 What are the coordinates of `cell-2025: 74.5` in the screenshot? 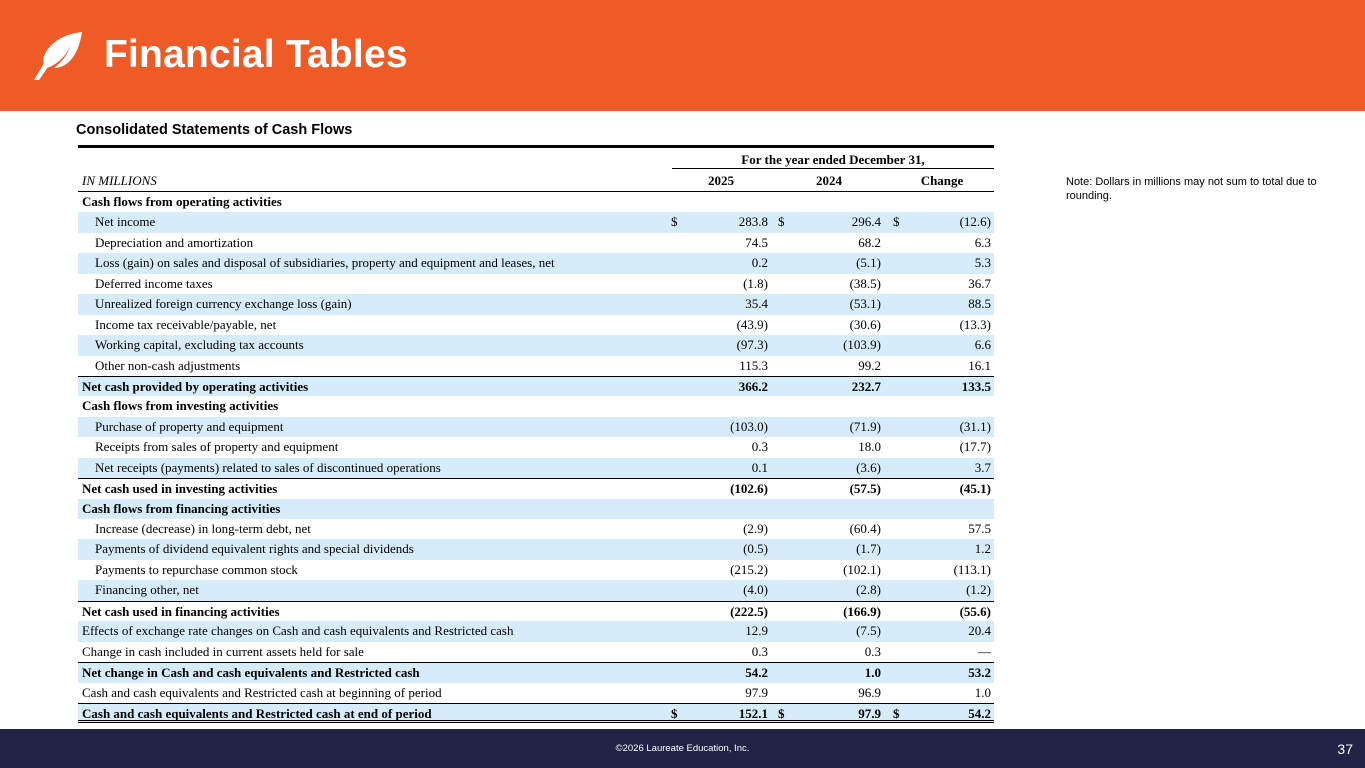 It's located at (756, 242).